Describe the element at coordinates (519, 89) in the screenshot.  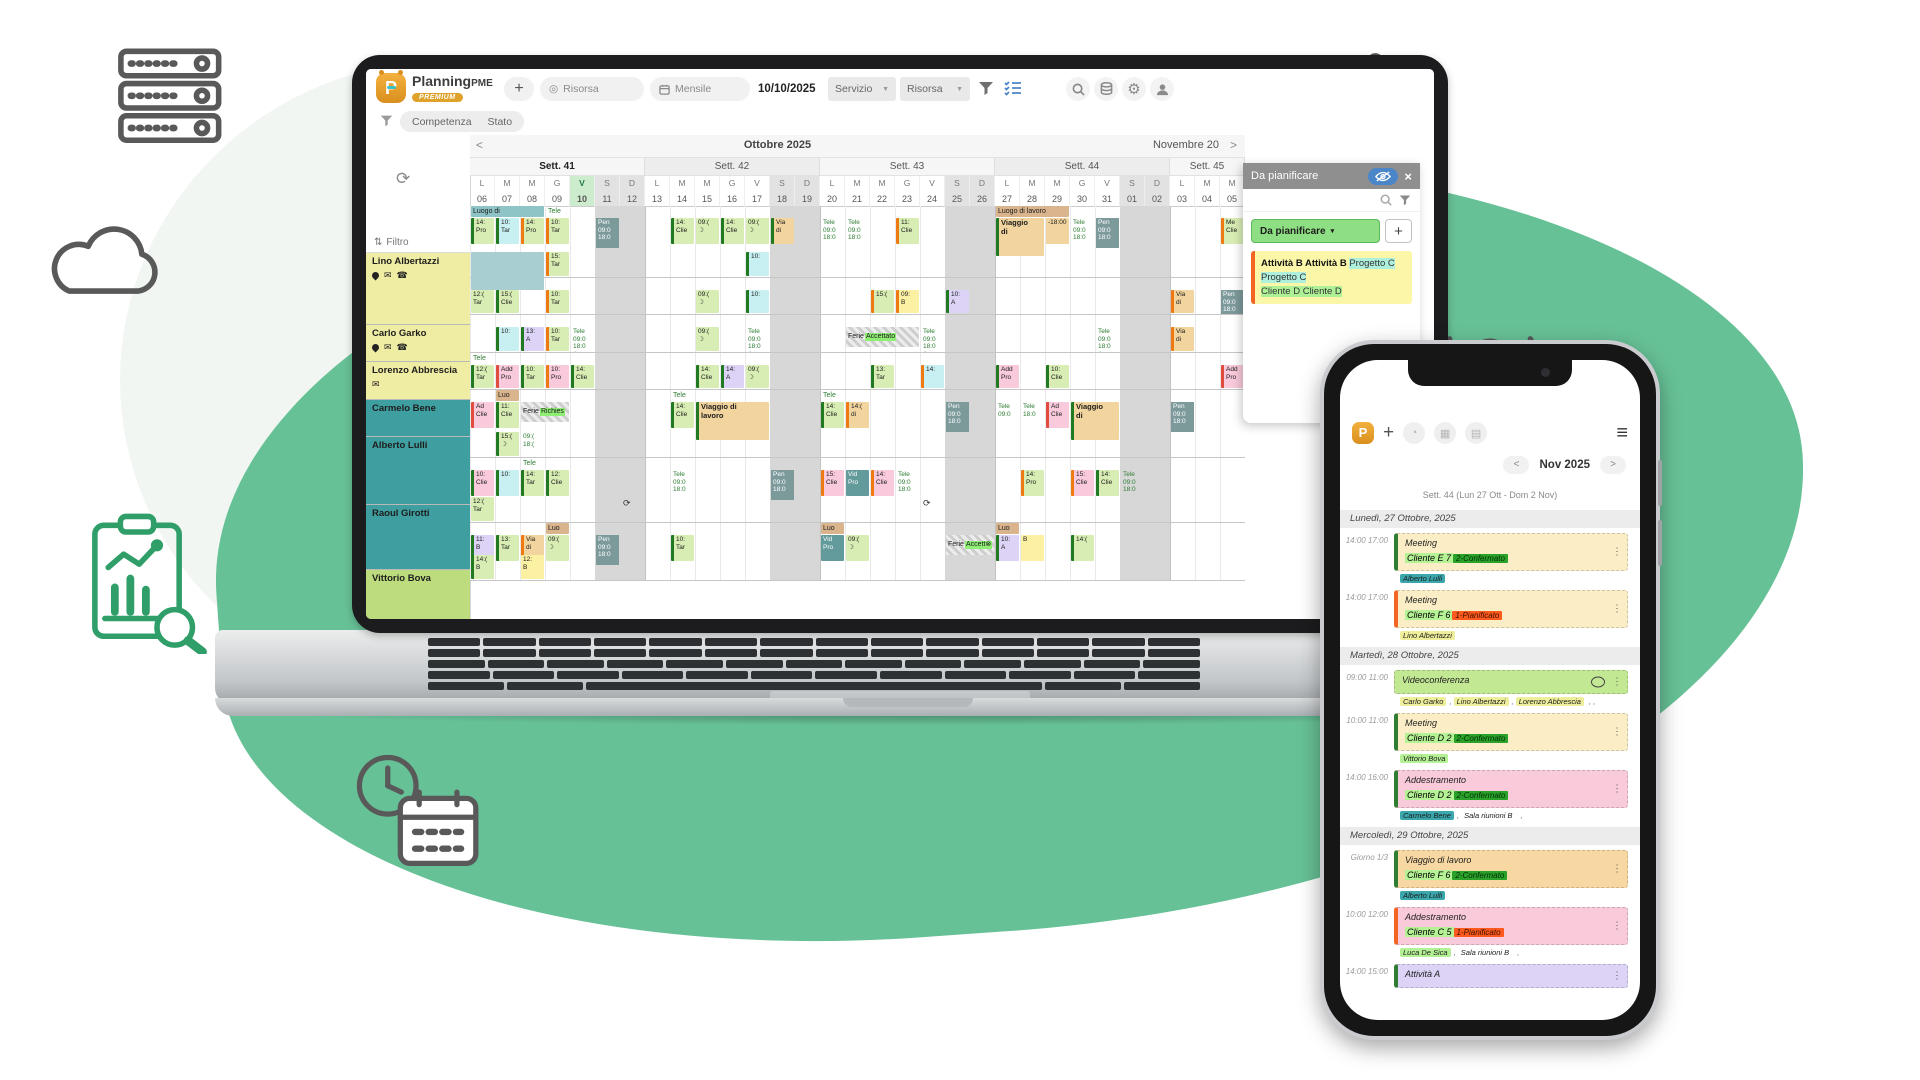
I see `add-event-button: +` at that location.